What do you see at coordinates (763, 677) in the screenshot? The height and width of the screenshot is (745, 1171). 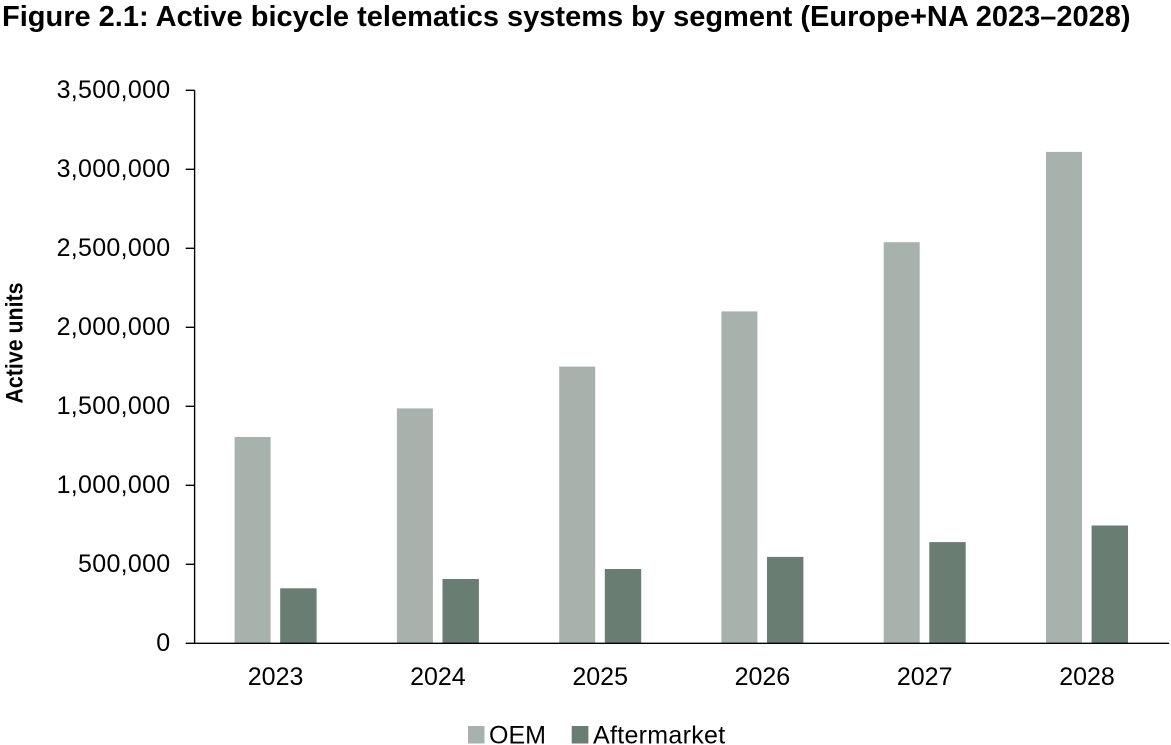 I see `svg-text: 2026` at bounding box center [763, 677].